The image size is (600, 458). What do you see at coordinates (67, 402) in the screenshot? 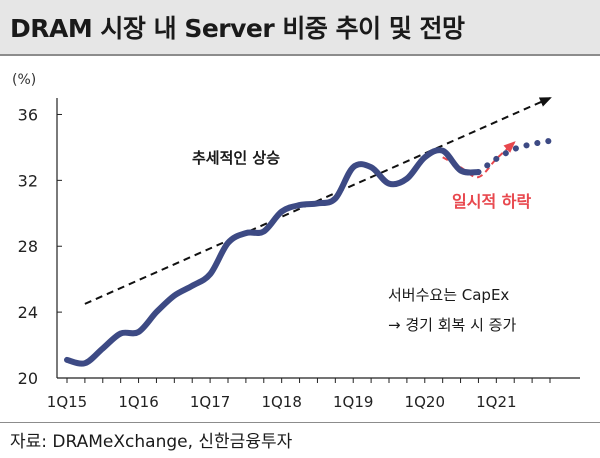
I see `x-tick-label: 1Q15` at bounding box center [67, 402].